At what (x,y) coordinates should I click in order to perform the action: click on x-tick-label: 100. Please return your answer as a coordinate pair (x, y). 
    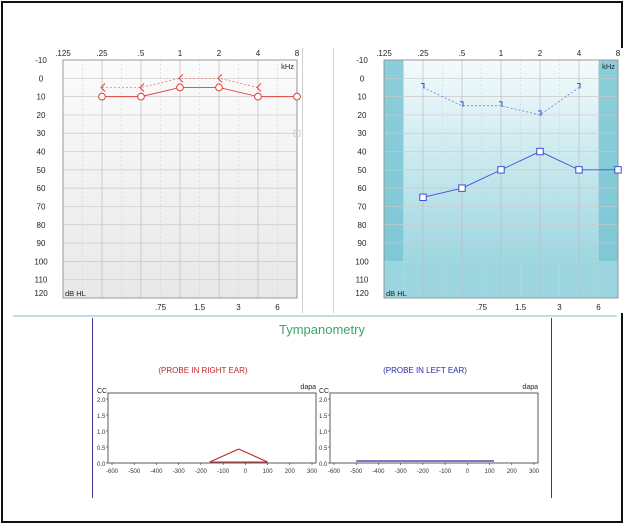
    Looking at the image, I should click on (490, 472).